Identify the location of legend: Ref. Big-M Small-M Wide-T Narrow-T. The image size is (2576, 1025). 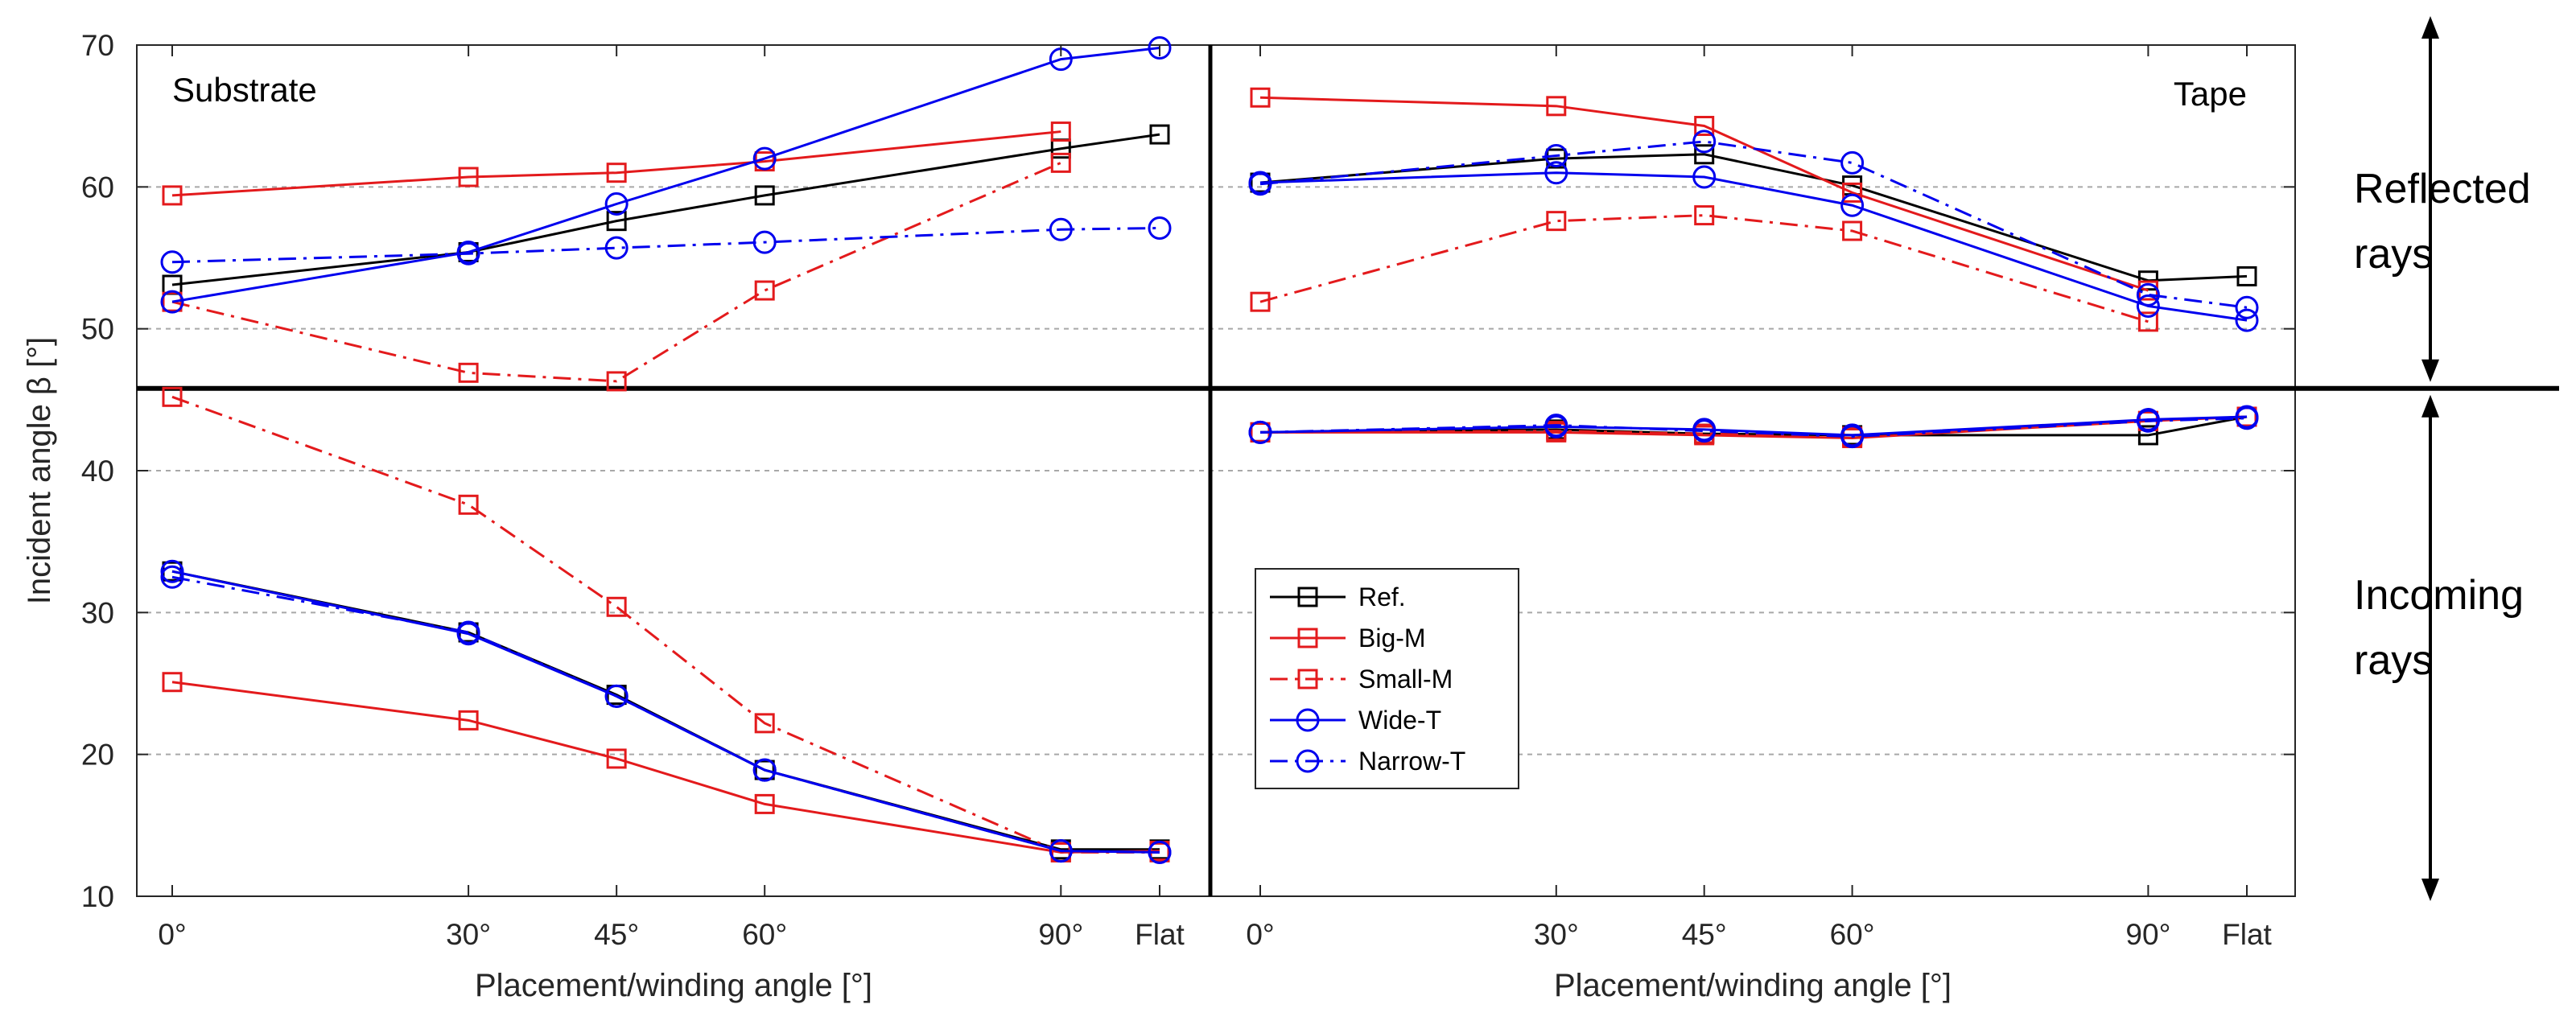
(1387, 678).